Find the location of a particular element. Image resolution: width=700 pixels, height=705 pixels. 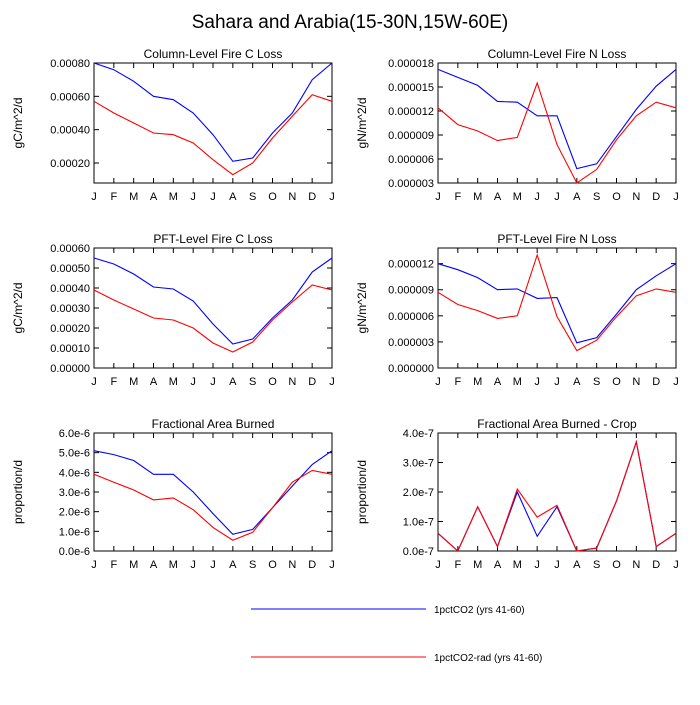

panel-title: Fractional Area Burned is located at coordinates (213, 424).